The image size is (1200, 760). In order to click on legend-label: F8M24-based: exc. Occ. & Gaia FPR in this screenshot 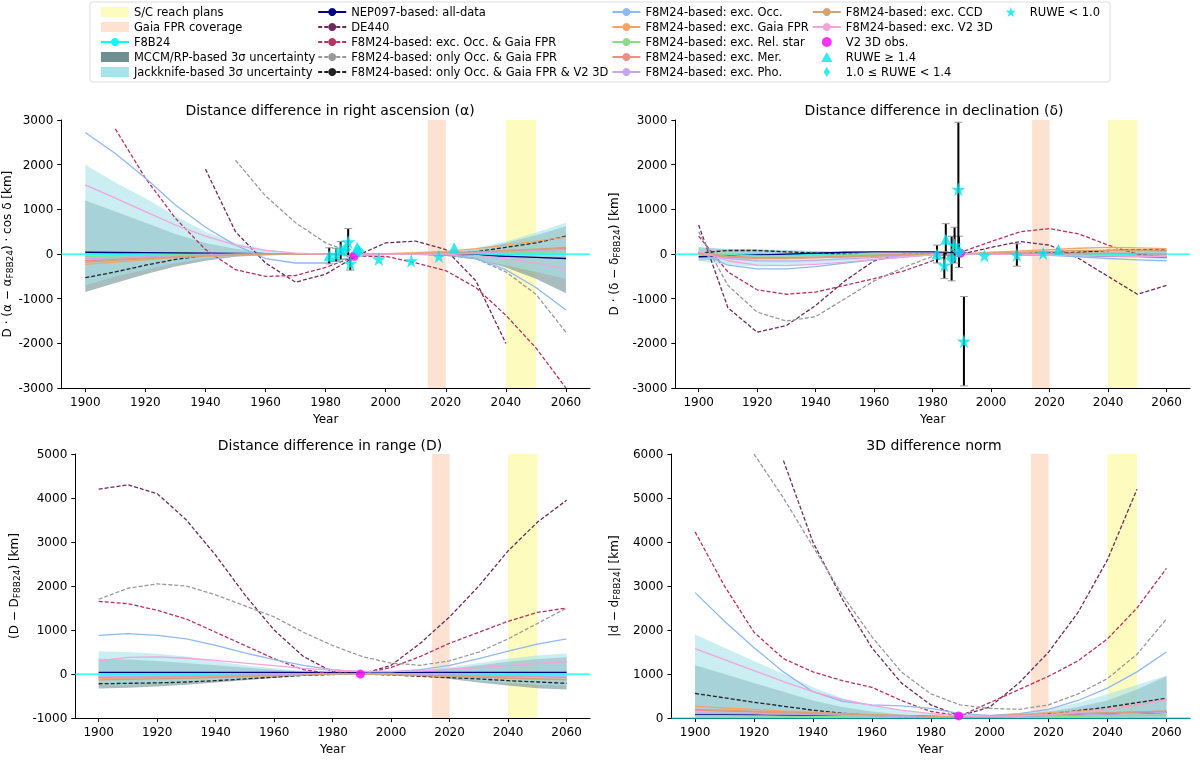, I will do `click(454, 42)`.